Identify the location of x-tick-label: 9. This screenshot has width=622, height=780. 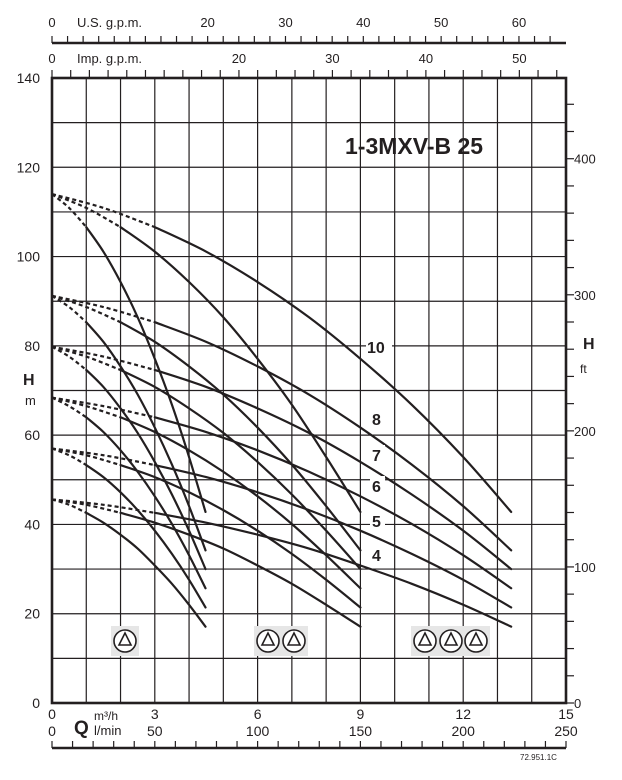
(361, 714).